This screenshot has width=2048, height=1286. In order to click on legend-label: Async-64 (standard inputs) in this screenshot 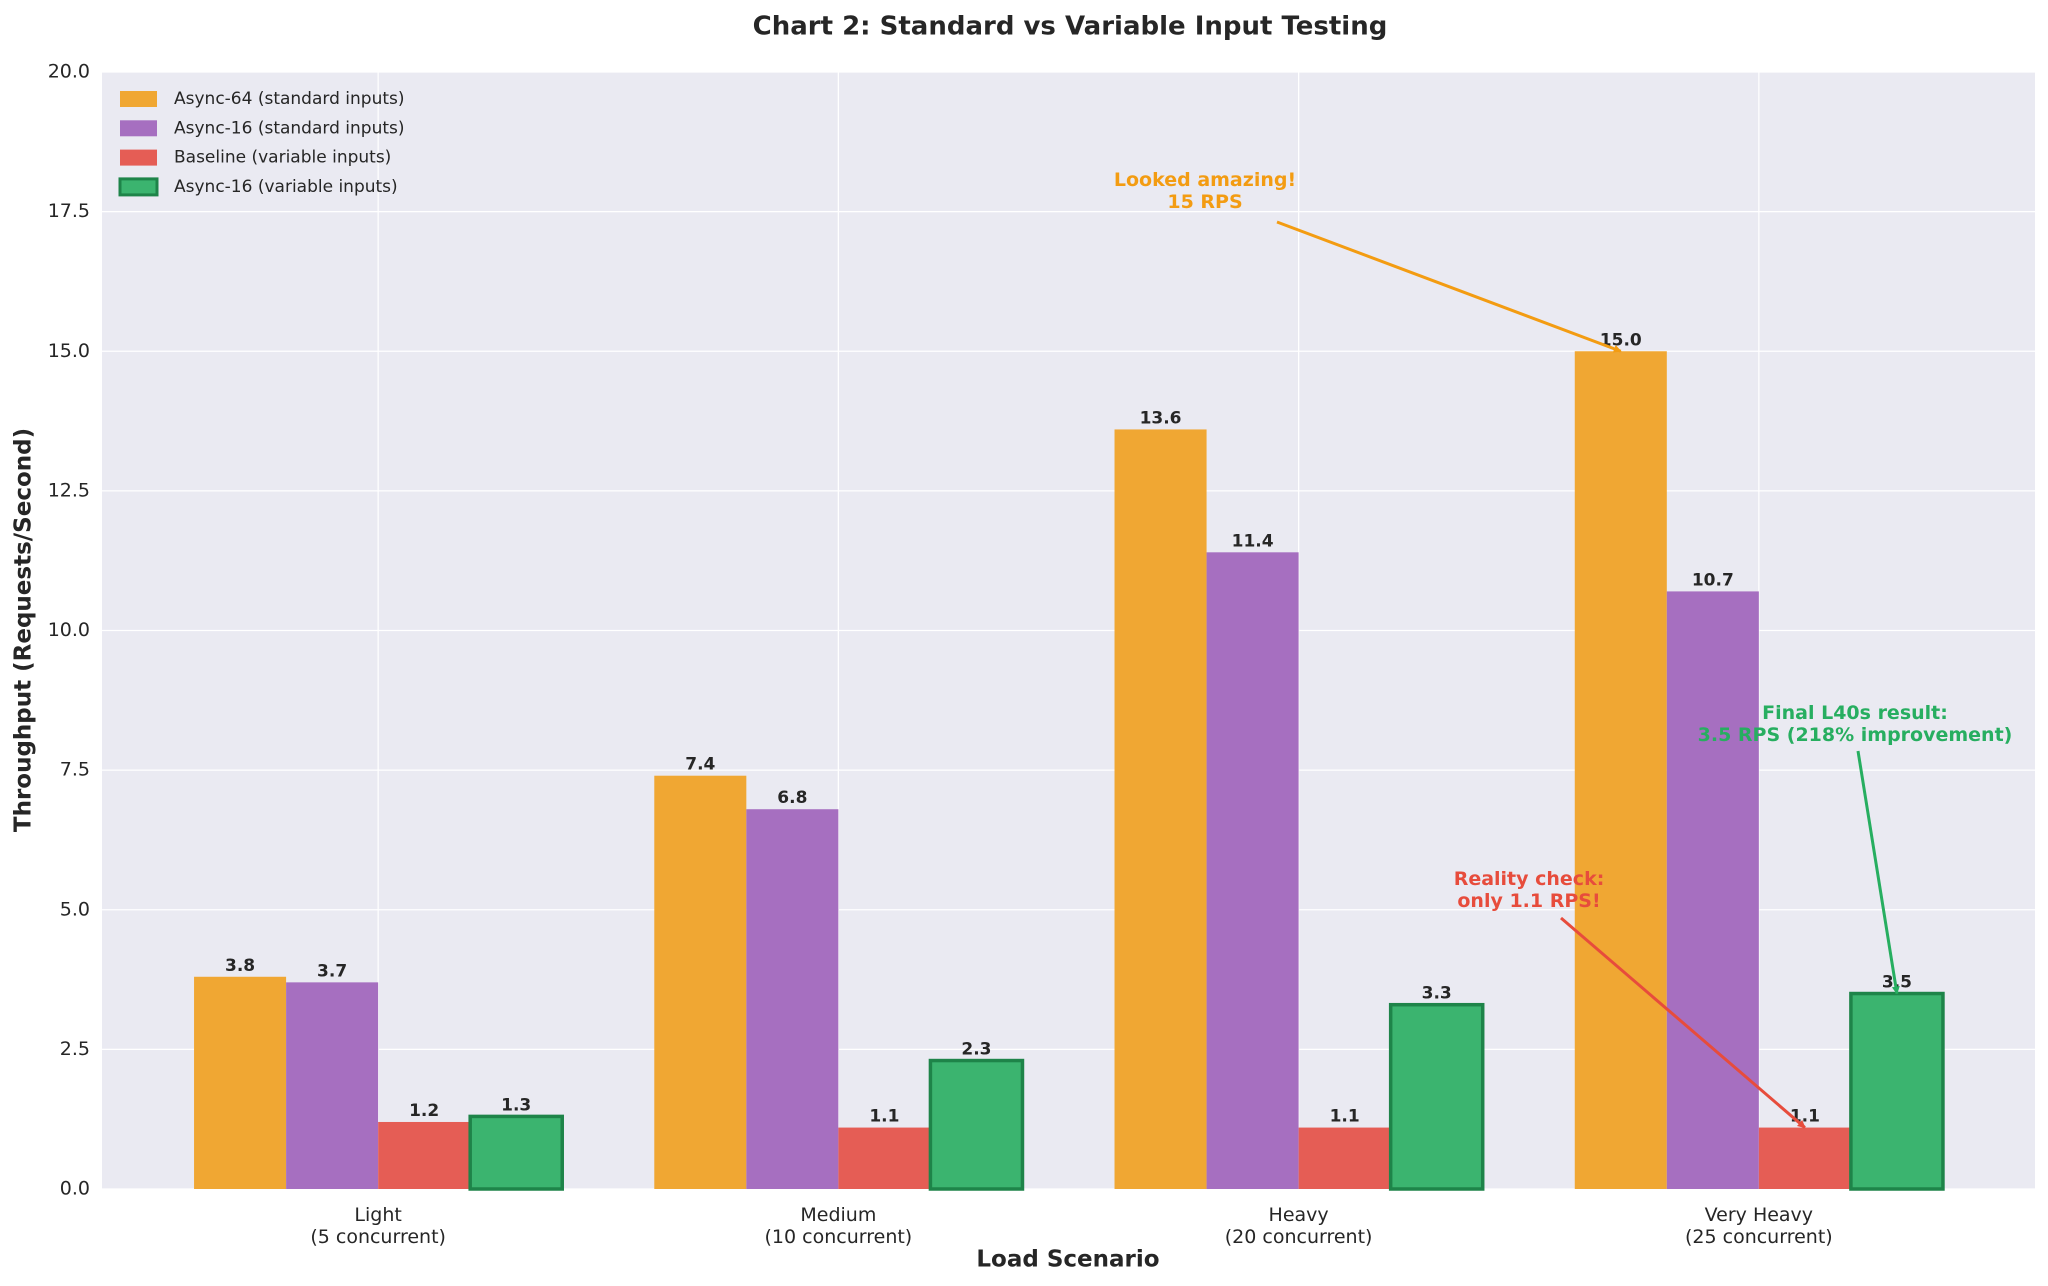, I will do `click(289, 99)`.